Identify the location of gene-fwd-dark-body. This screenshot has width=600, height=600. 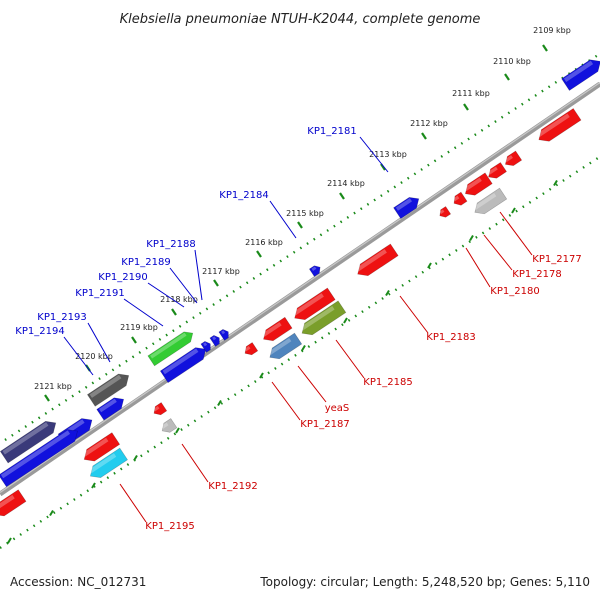
(28, 442).